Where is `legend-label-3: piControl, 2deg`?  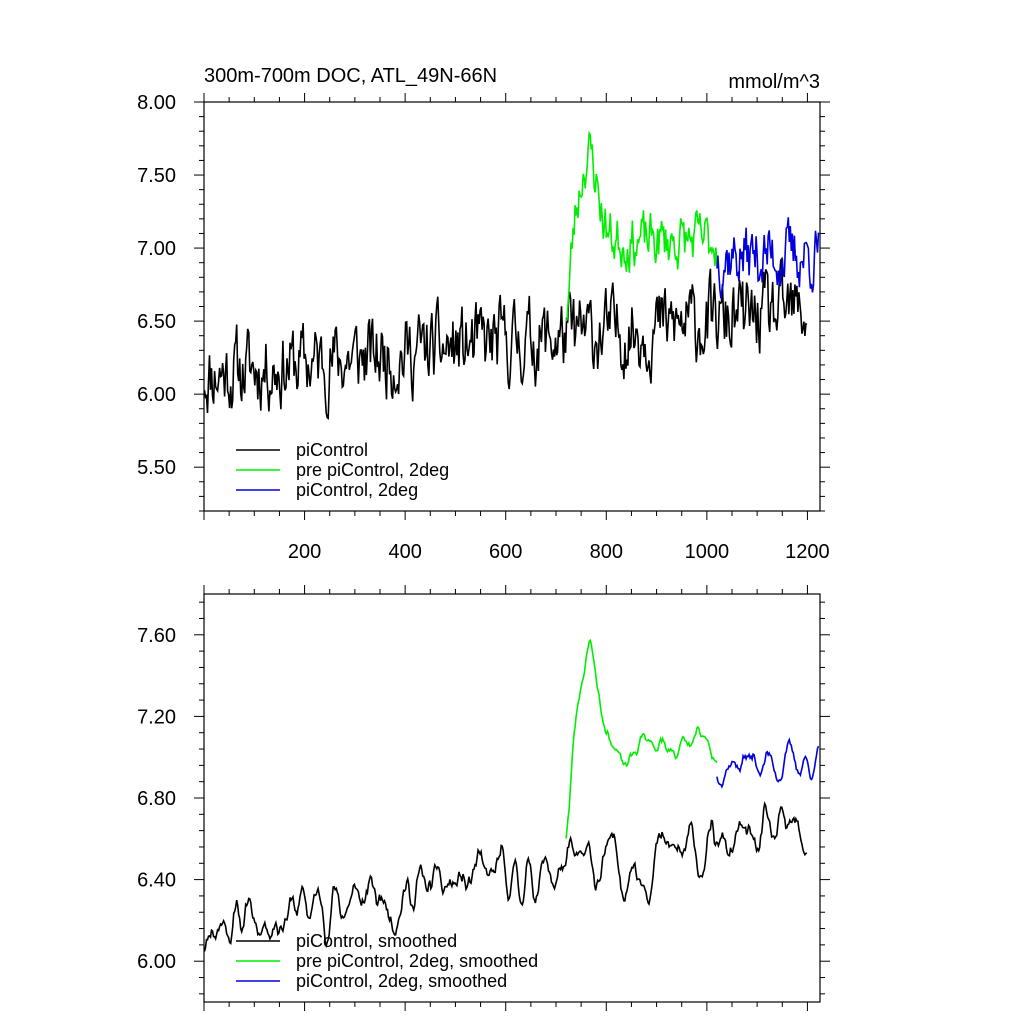
legend-label-3: piControl, 2deg is located at coordinates (357, 490).